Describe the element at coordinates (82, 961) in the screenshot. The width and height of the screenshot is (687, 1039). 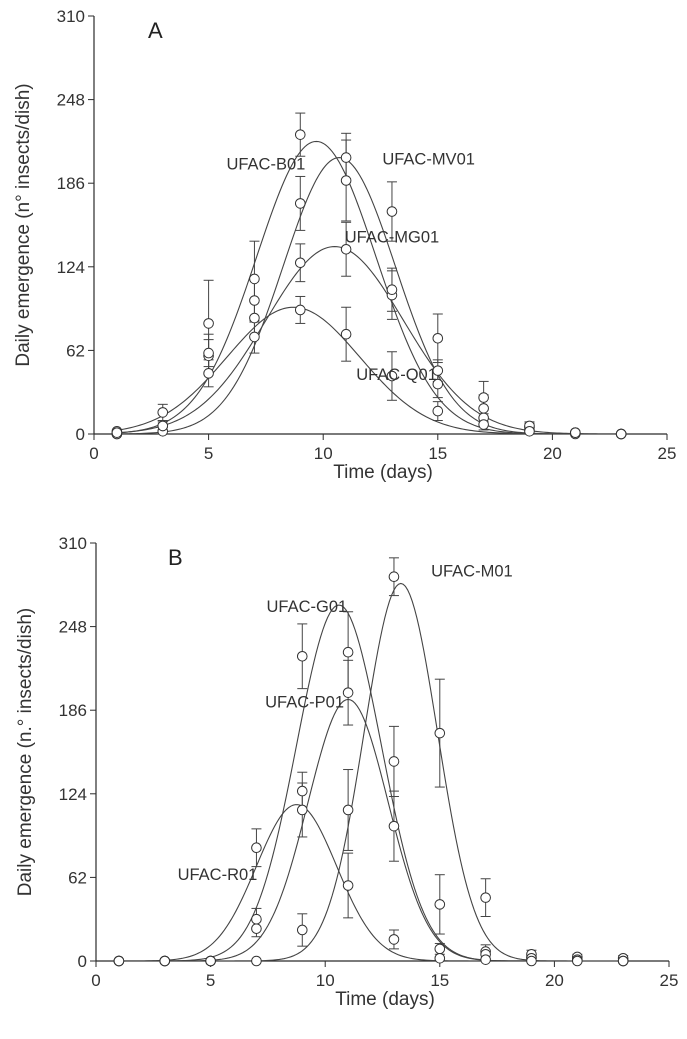
I see `panel-b-y-tick-label: 0` at that location.